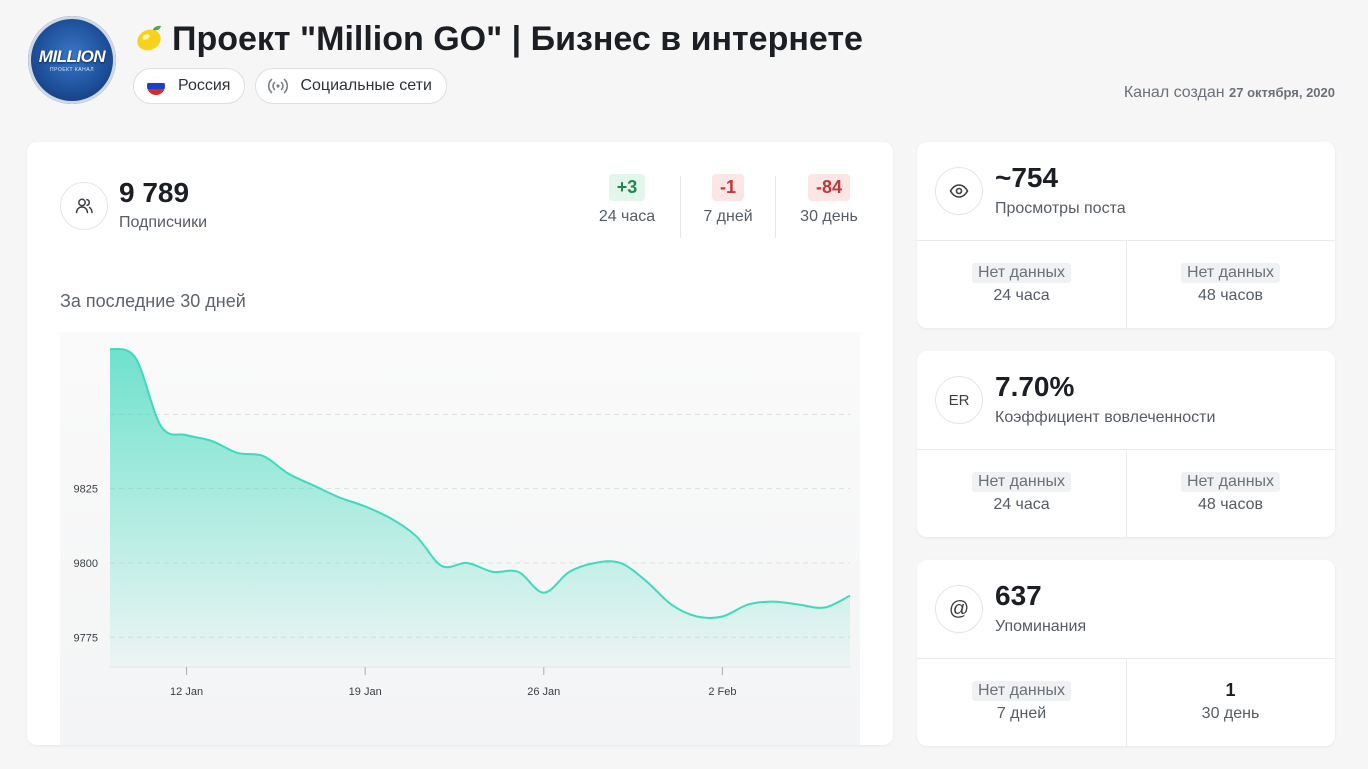  I want to click on delta-7d: -1 7 дней, so click(728, 200).